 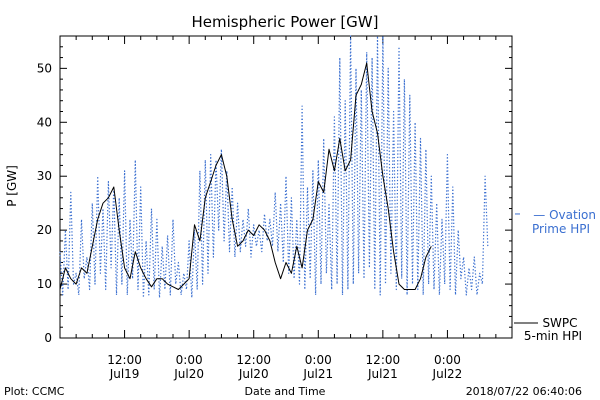 I want to click on x-tick-label-date: Jul22, so click(x=447, y=374).